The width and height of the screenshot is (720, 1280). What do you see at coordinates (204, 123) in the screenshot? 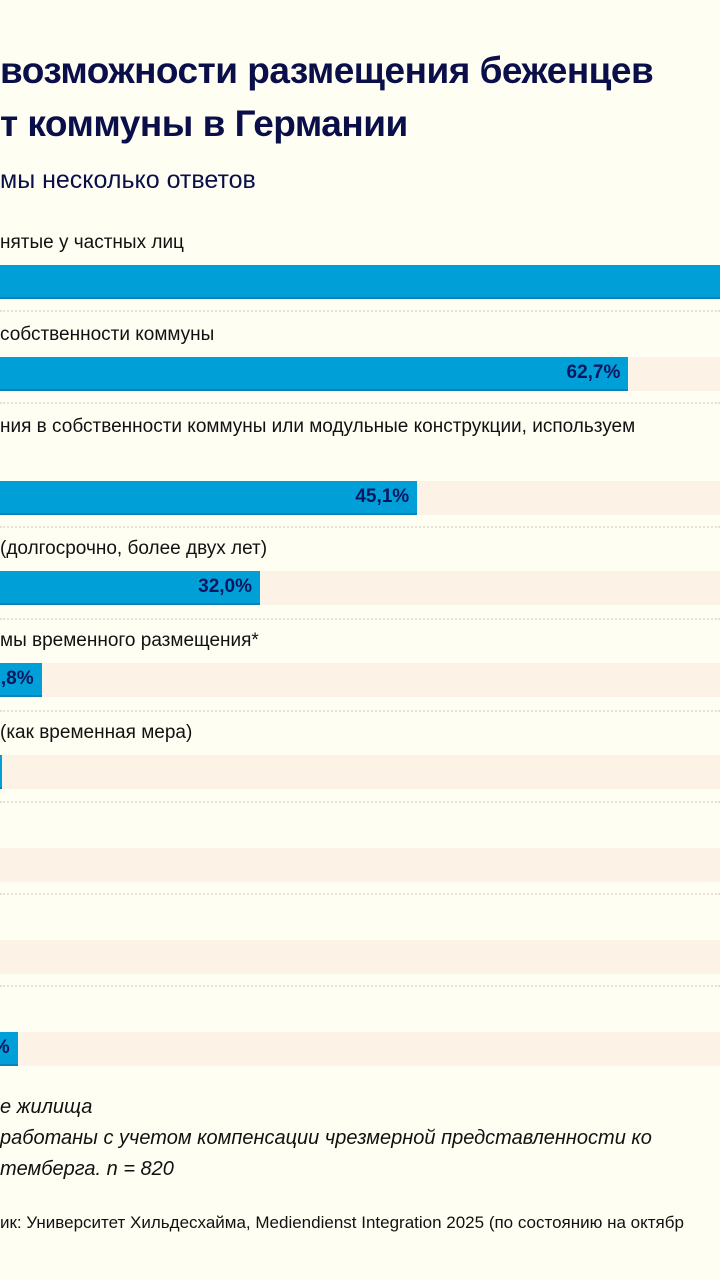
I see `chart-title-line-2: т коммуны в Германии` at bounding box center [204, 123].